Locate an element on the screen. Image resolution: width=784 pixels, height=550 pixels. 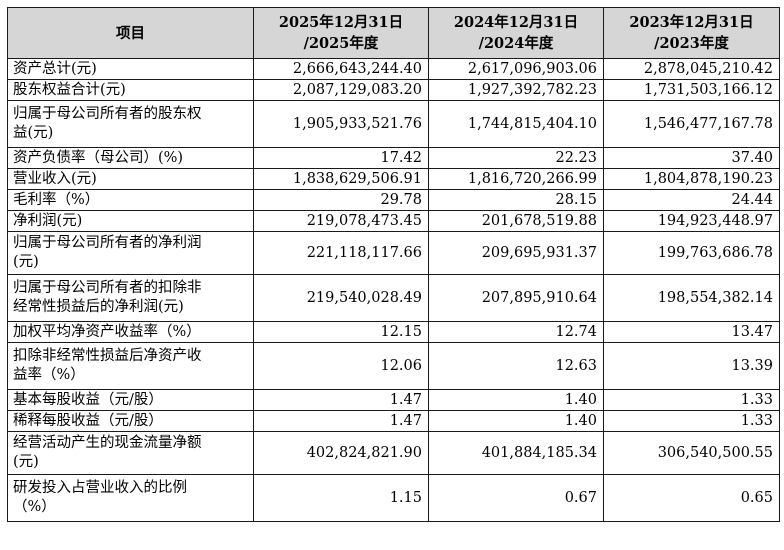
value-2023: 194,923,448.97 is located at coordinates (691, 221).